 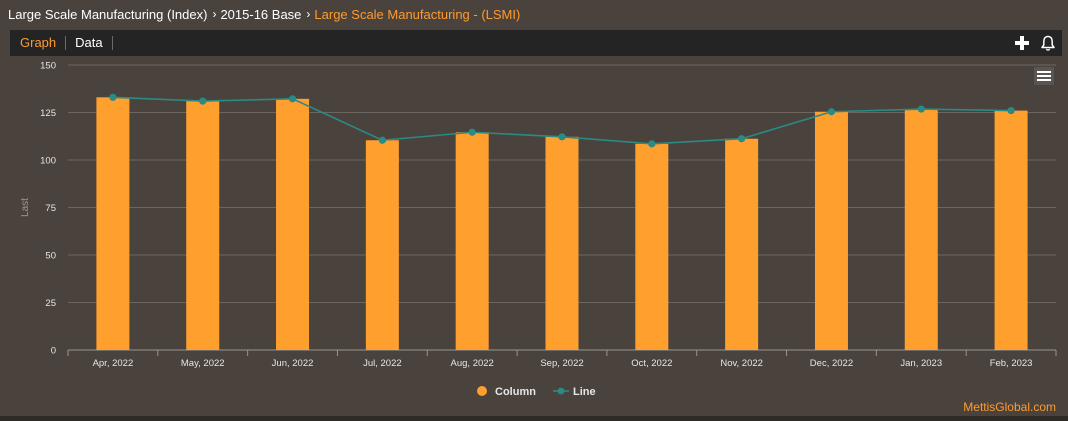 What do you see at coordinates (1048, 43) in the screenshot?
I see `bell-icon` at bounding box center [1048, 43].